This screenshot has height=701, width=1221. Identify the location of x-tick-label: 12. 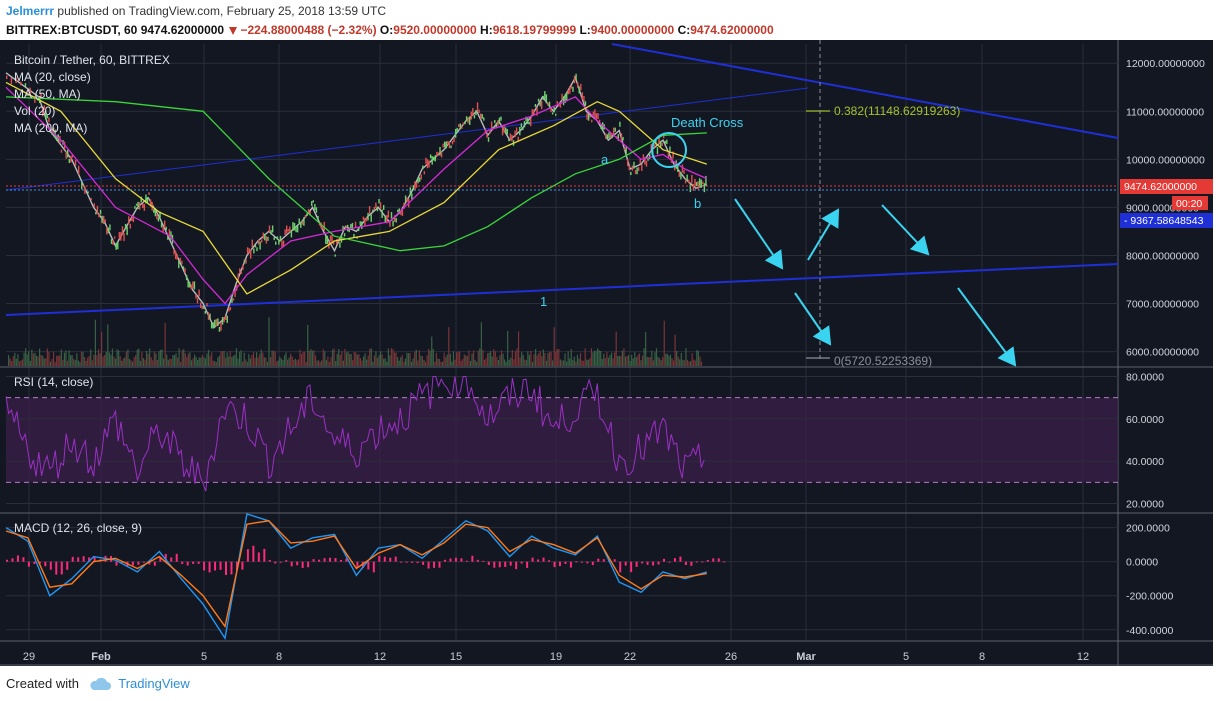
(1083, 657).